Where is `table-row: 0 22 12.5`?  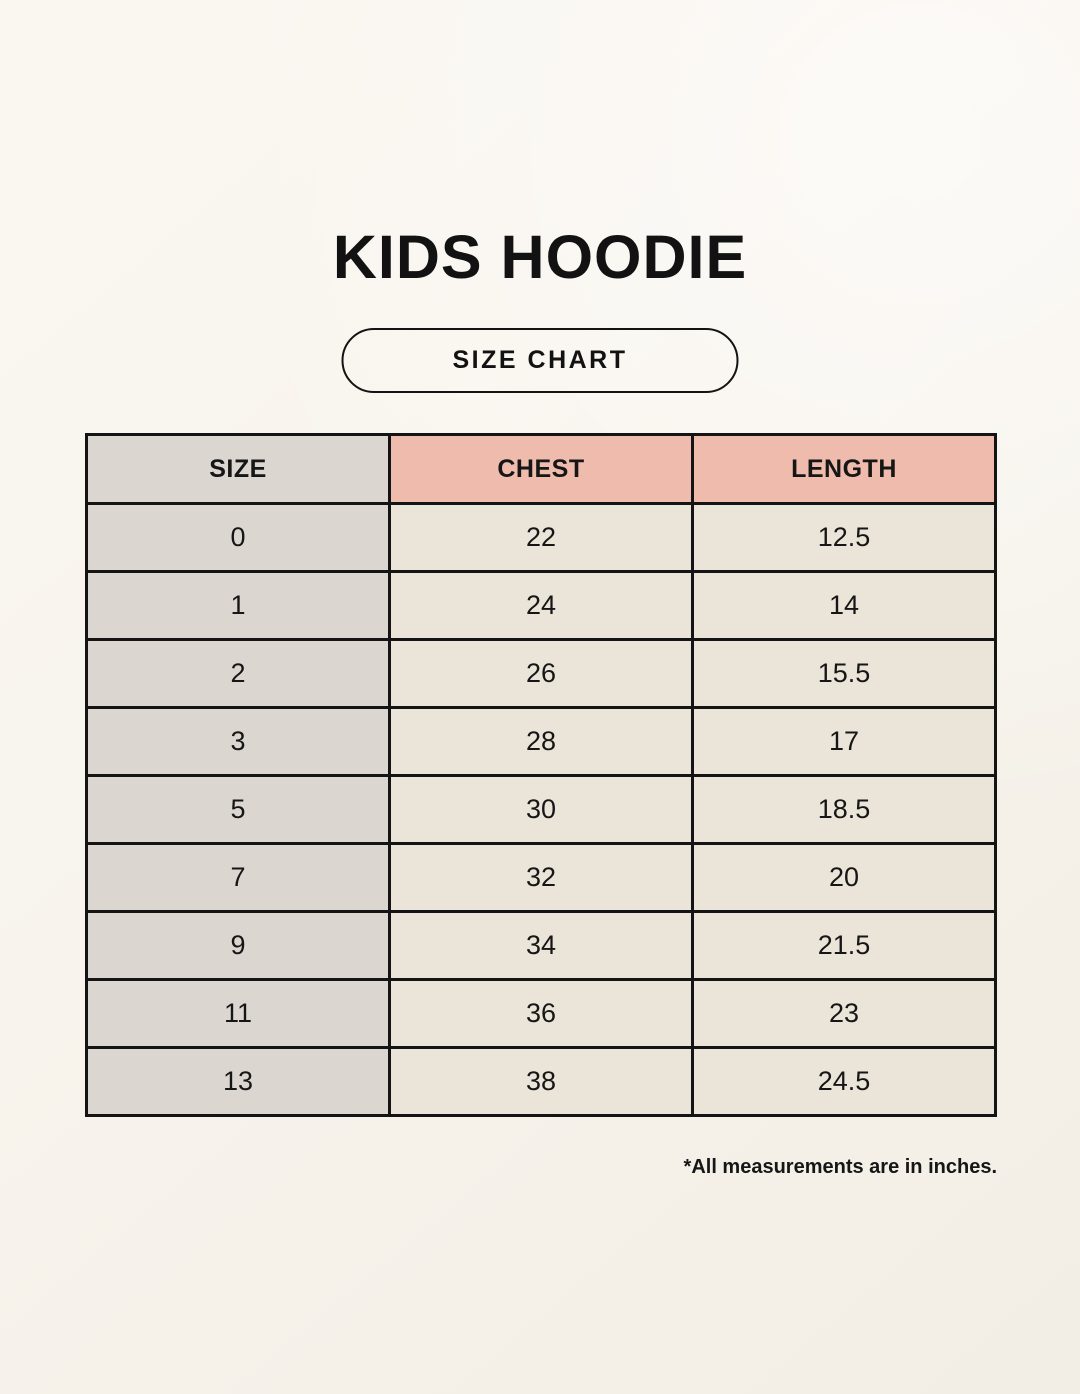 table-row: 0 22 12.5 is located at coordinates (541, 537).